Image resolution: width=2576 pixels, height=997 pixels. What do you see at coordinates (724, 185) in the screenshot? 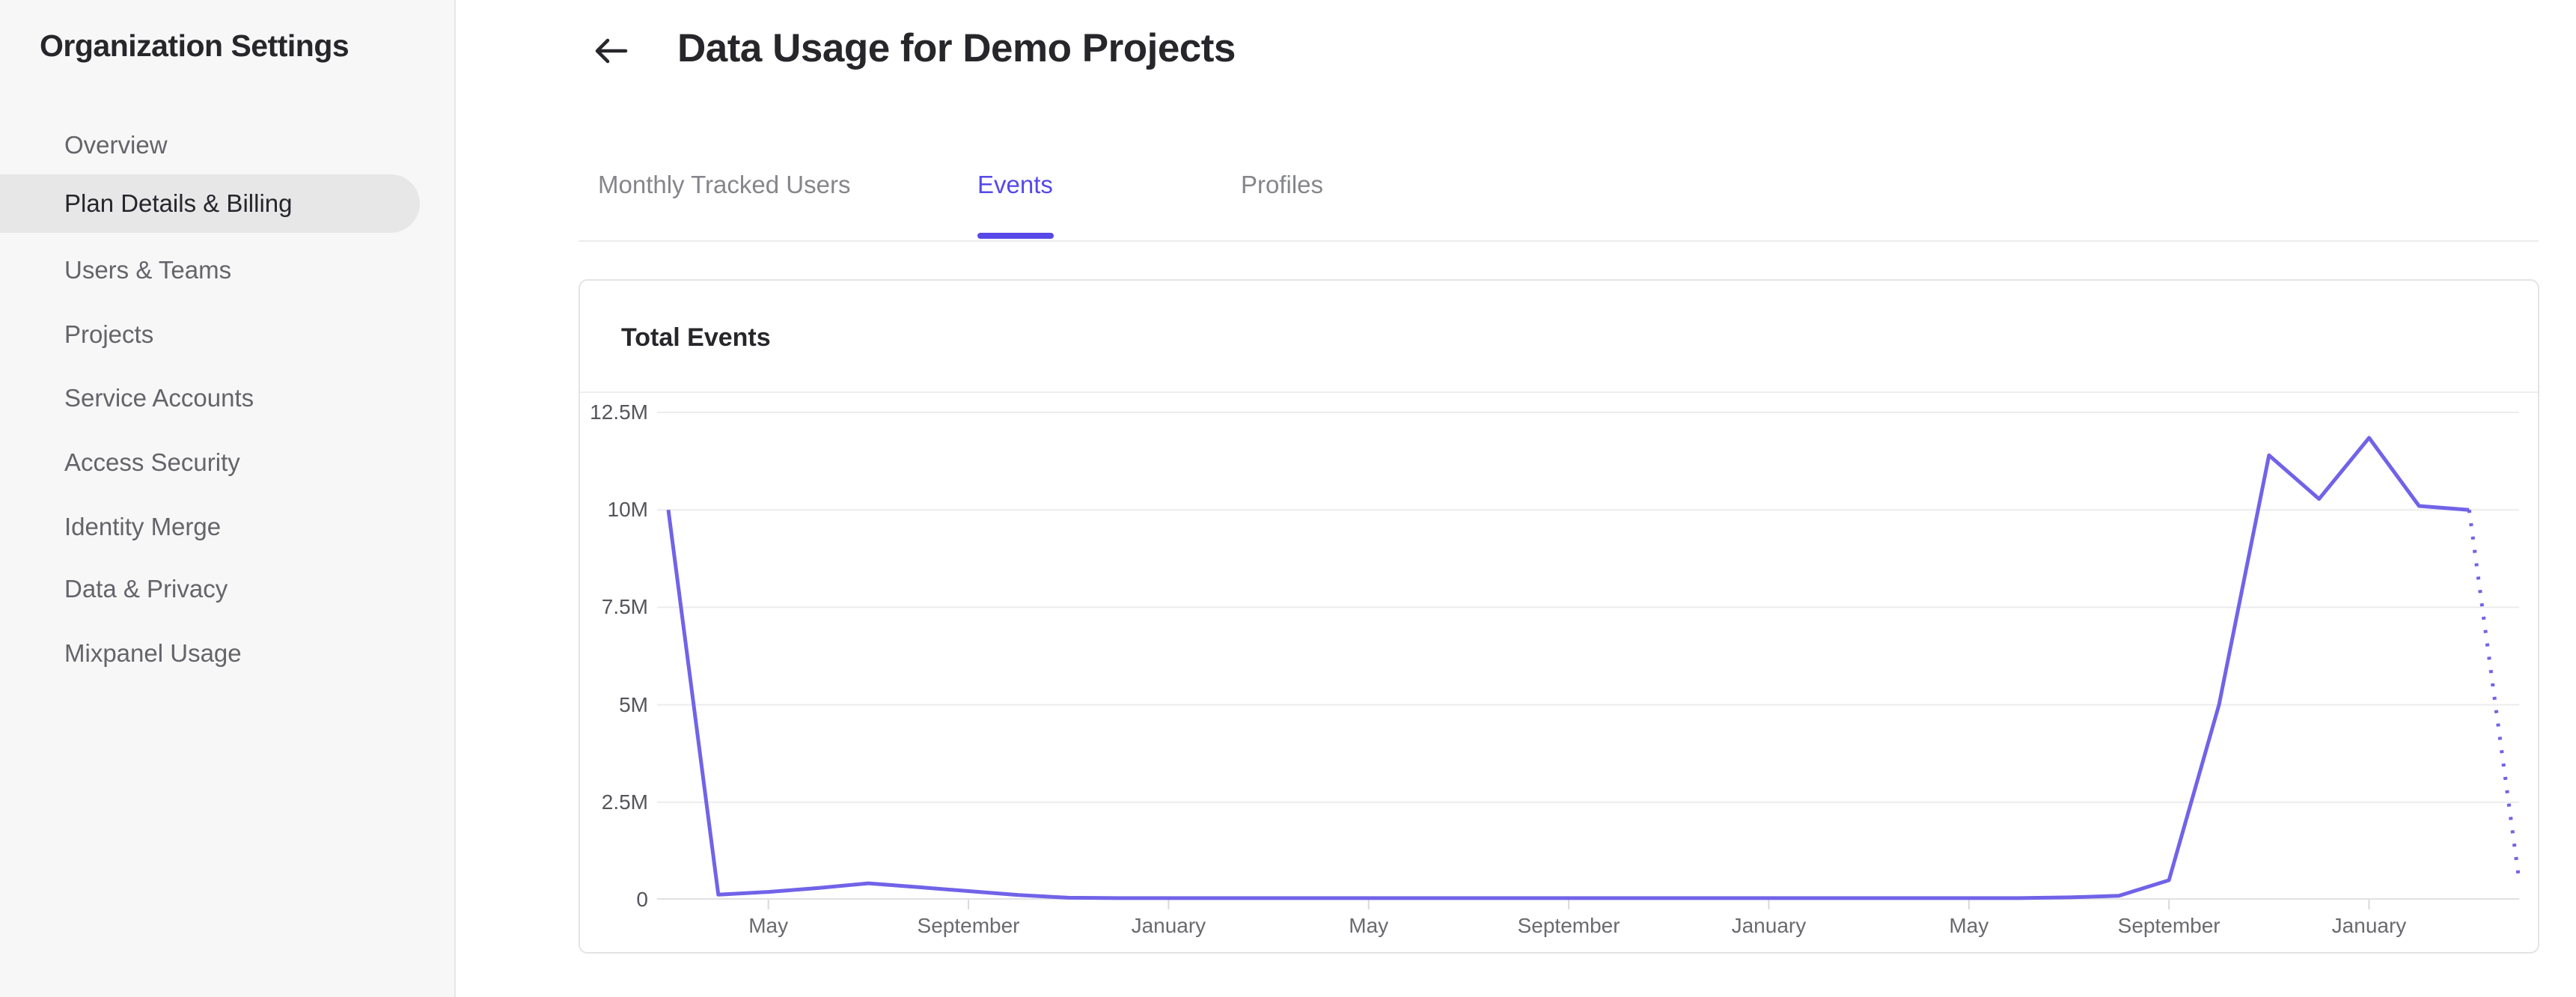
I see `tab-monthly-tracked-users: Monthly Tracked Users` at bounding box center [724, 185].